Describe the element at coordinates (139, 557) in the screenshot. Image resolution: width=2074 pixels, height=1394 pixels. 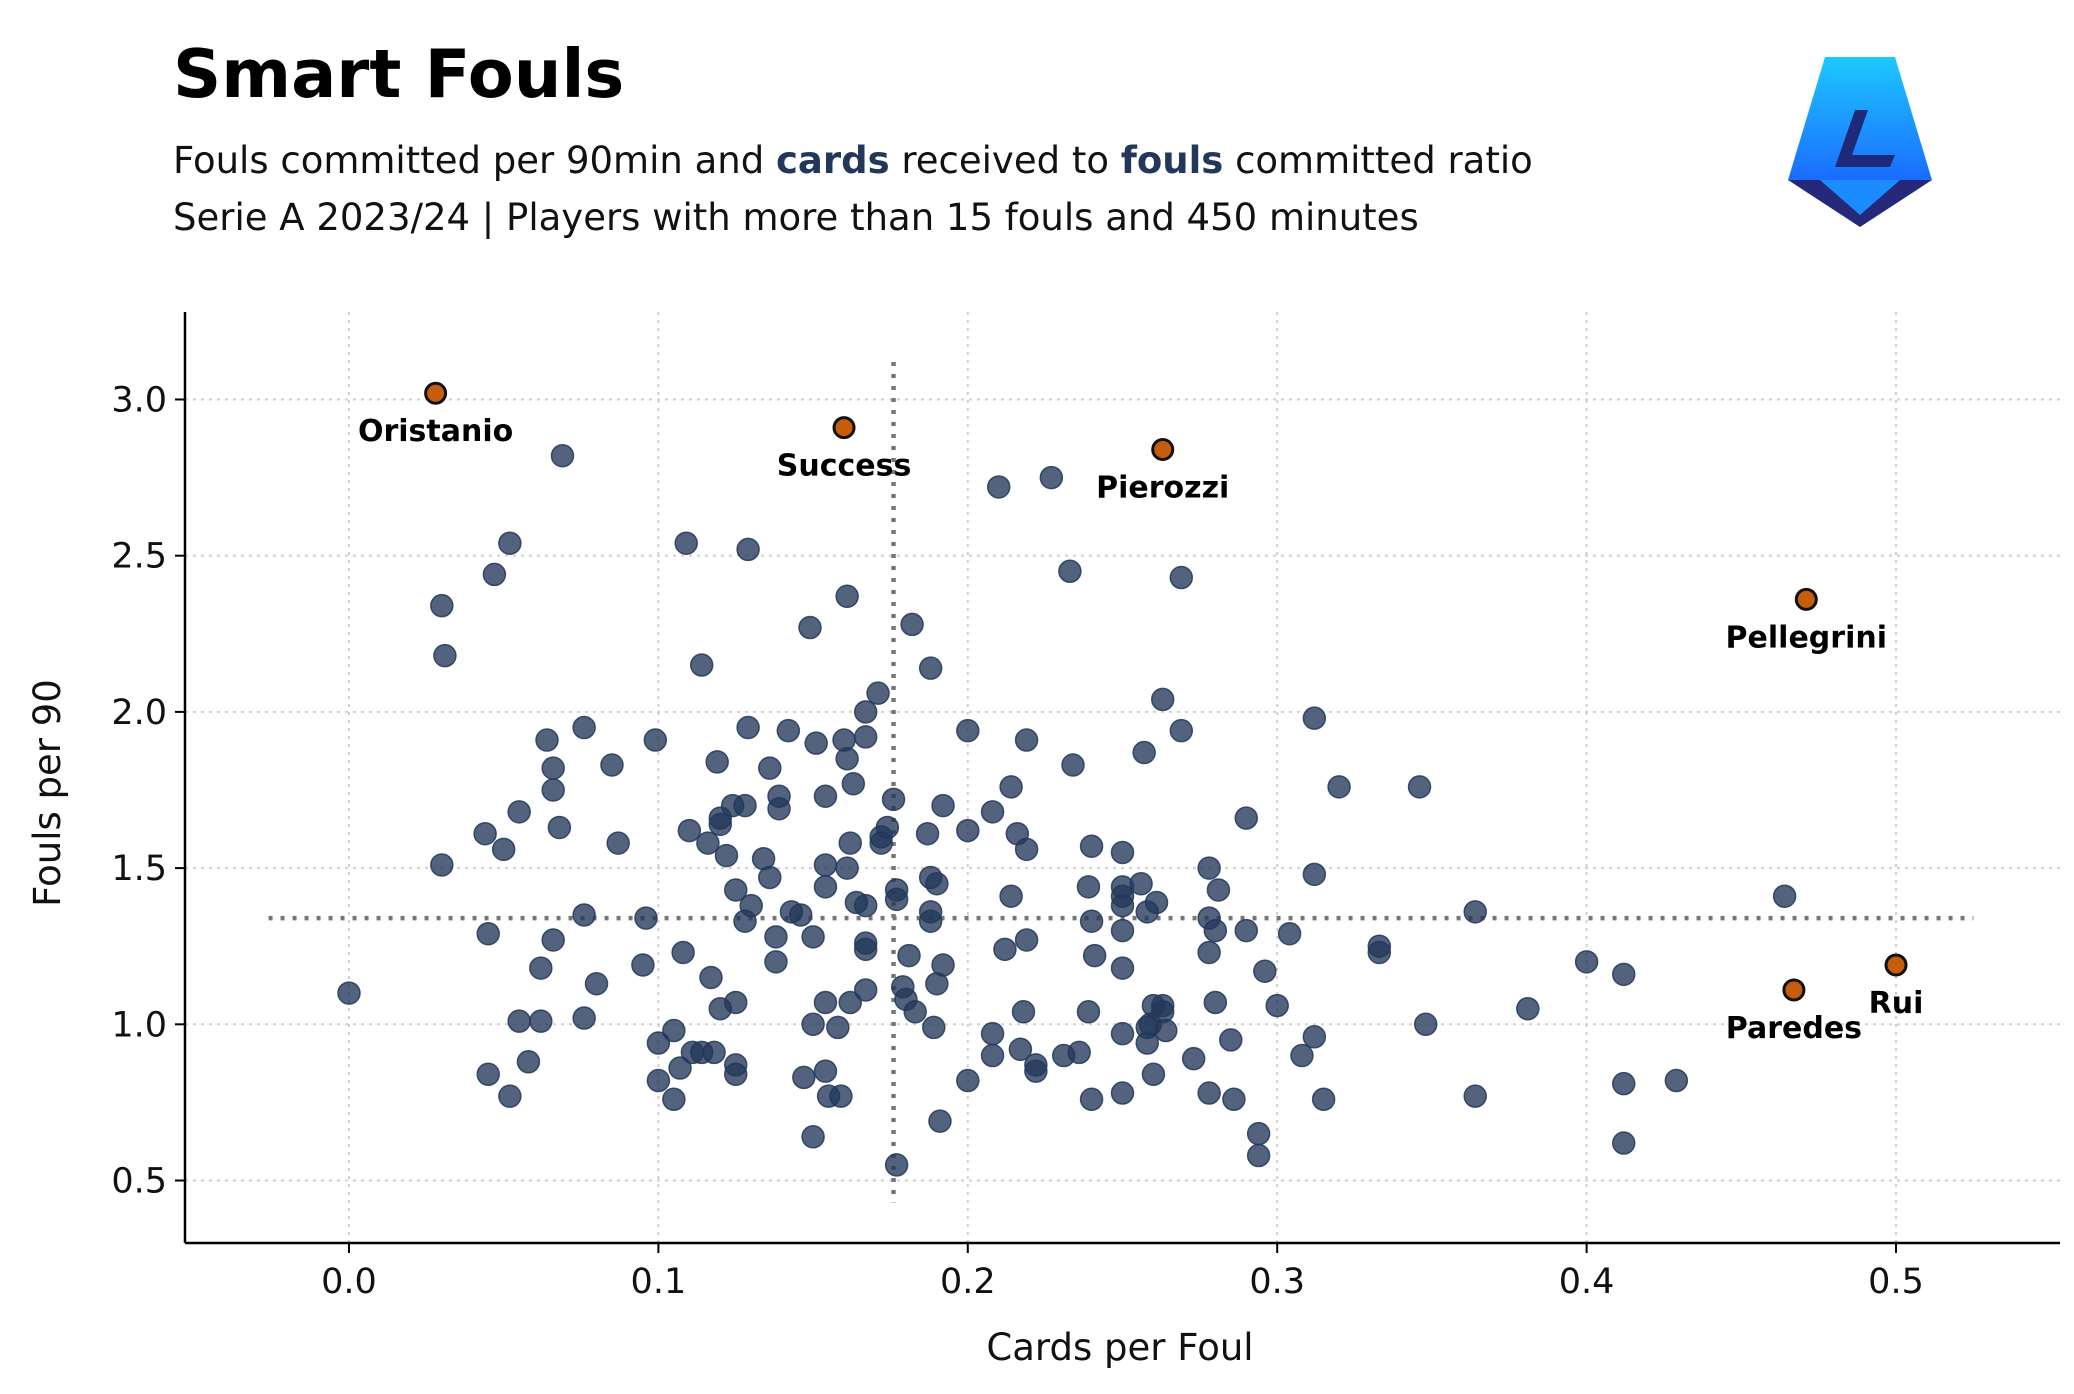
I see `y-tick-label: 2.5` at that location.